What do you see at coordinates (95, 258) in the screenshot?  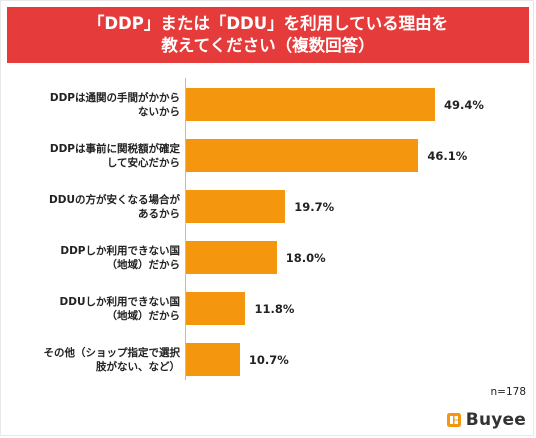 I see `category-label-4: DDPしか利用できない国 （地域）だから` at bounding box center [95, 258].